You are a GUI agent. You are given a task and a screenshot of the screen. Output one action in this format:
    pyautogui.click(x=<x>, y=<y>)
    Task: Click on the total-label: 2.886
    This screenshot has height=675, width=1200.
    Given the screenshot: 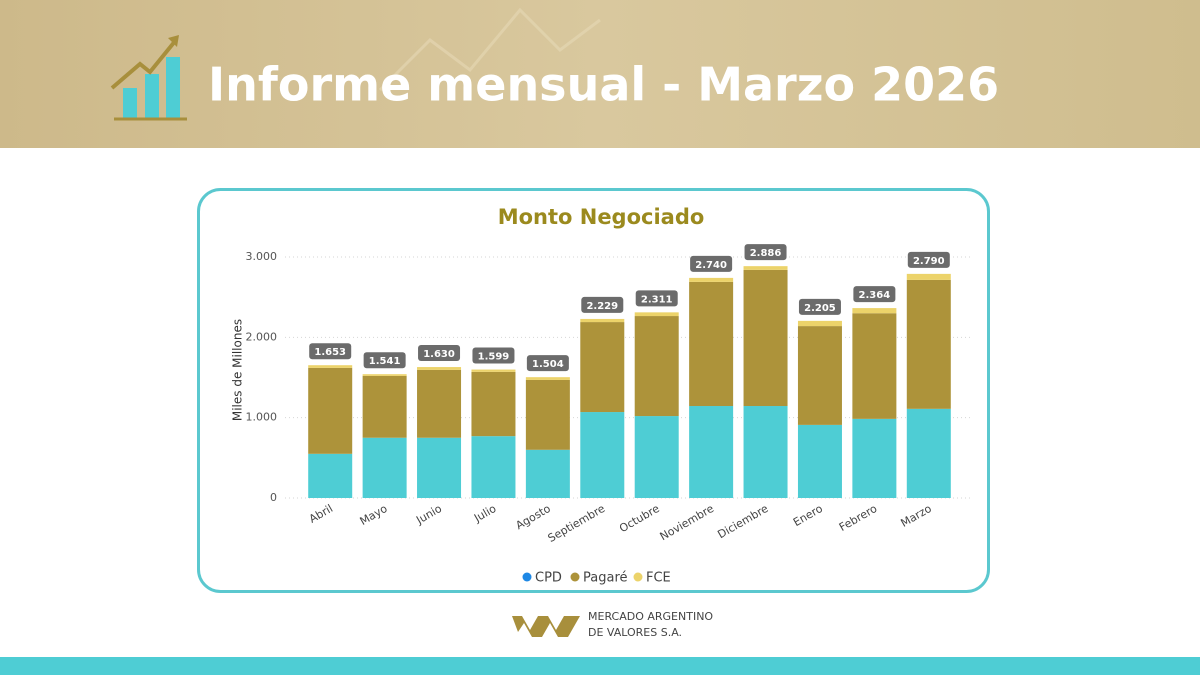 What is the action you would take?
    pyautogui.click(x=766, y=253)
    